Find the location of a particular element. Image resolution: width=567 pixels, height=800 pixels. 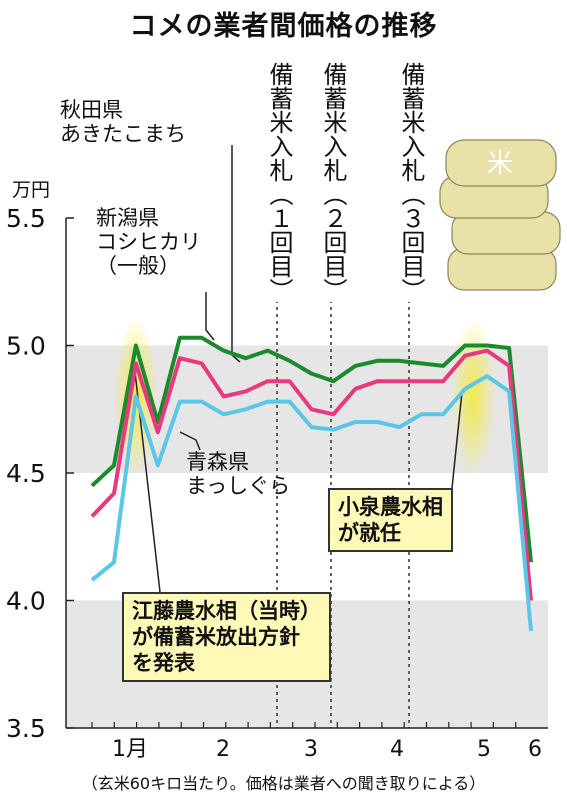

event-label-3: 備蓄米入札（３回目） is located at coordinates (409, 182).